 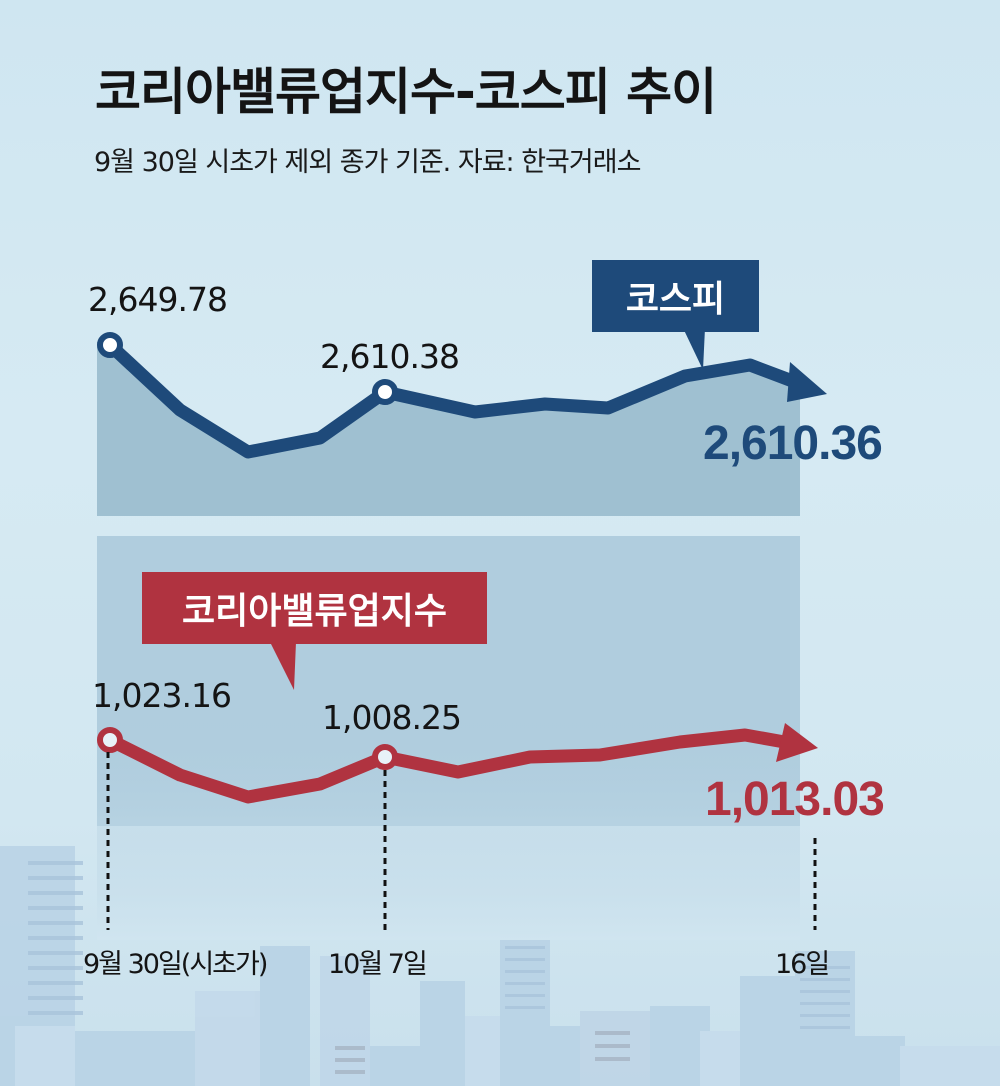 I want to click on kvup-legend-label: 코리아밸류업지수, so click(x=314, y=611).